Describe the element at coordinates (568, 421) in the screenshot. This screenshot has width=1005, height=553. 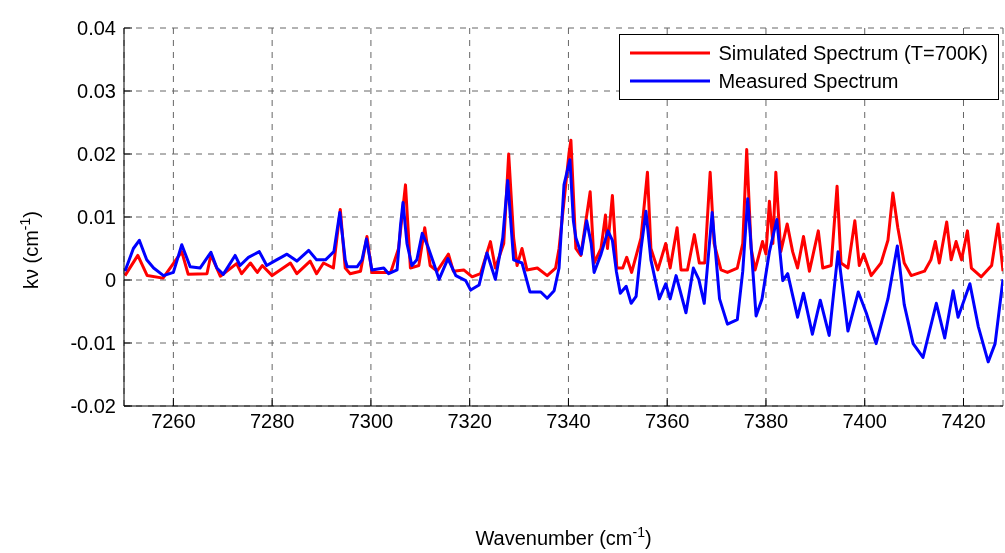
I see `x-tick-label: 7340` at that location.